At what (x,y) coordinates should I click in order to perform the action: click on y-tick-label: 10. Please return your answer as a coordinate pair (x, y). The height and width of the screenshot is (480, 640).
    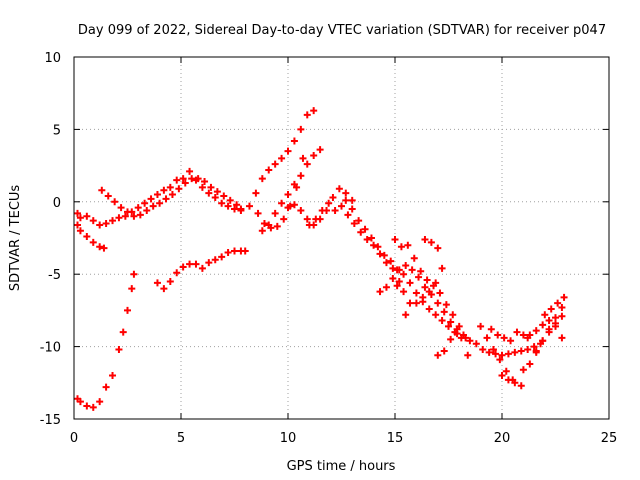
    Looking at the image, I should click on (52, 58).